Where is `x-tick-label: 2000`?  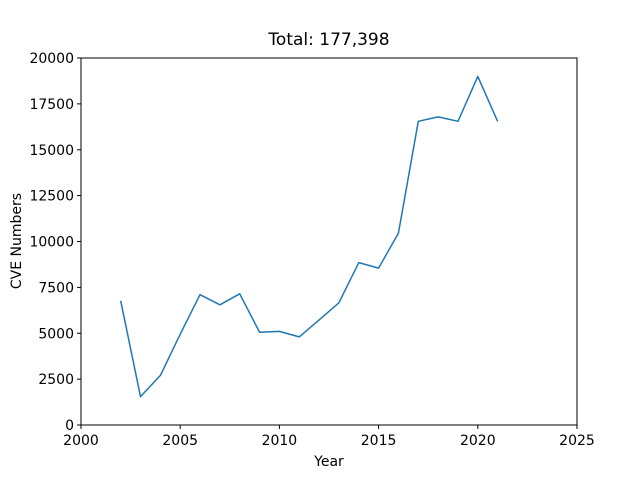 x-tick-label: 2000 is located at coordinates (81, 441).